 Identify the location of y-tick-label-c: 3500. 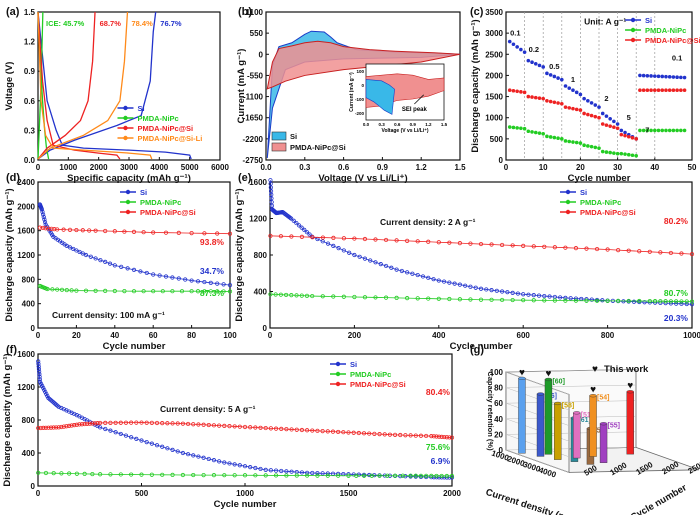
(494, 12).